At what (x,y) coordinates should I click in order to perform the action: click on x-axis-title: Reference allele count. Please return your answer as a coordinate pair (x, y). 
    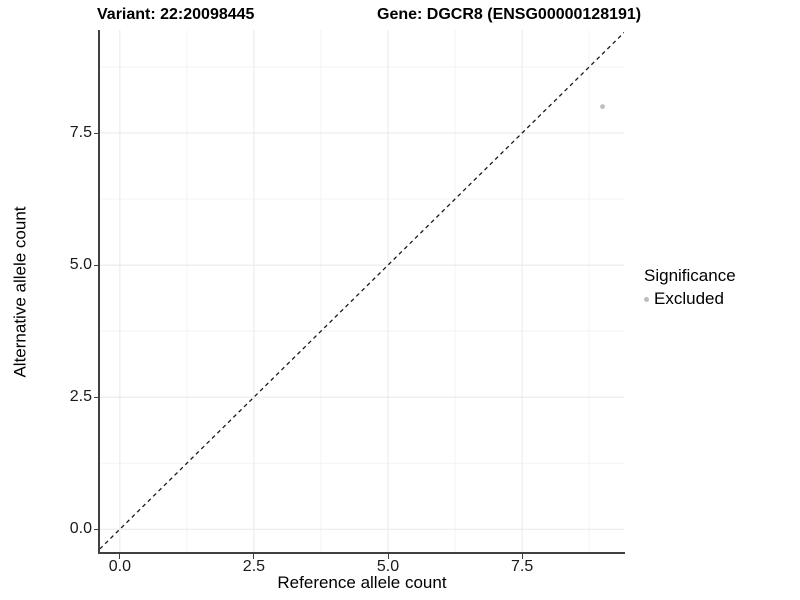
    Looking at the image, I should click on (362, 582).